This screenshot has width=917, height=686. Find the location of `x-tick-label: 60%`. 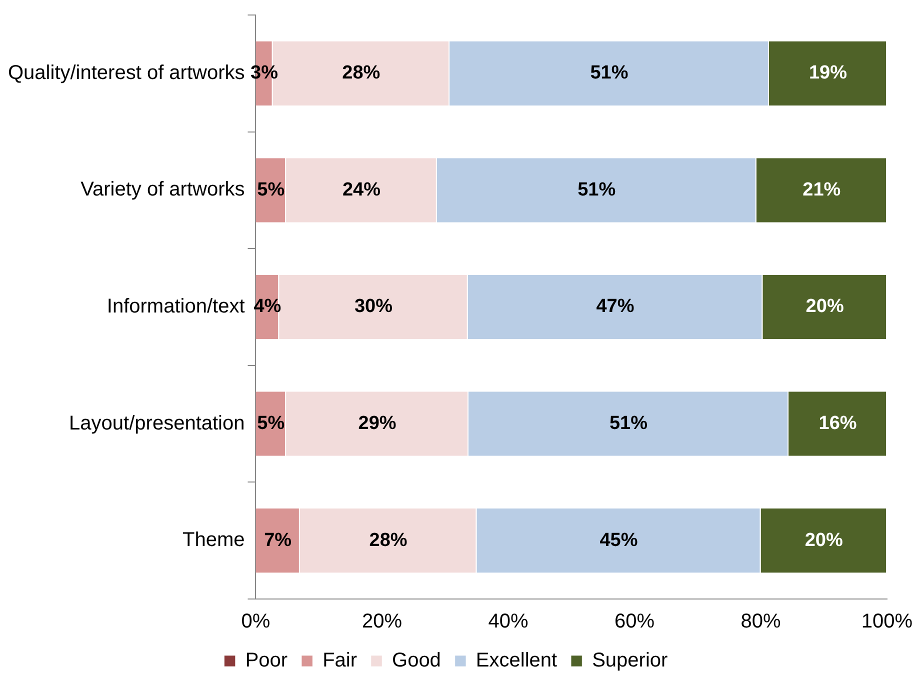

x-tick-label: 60% is located at coordinates (634, 621).